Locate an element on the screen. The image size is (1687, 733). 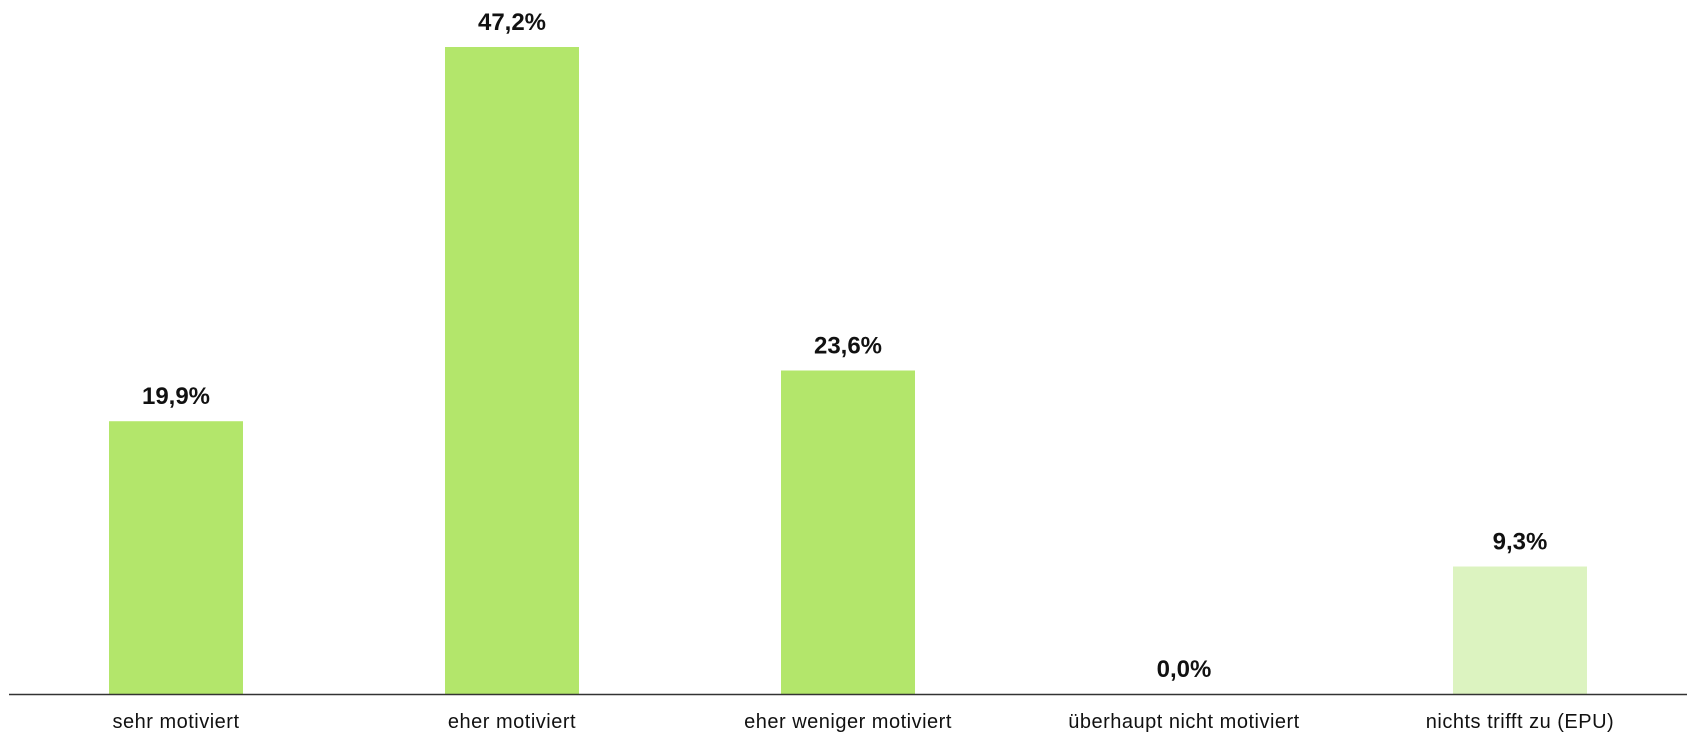
data-label-1: 47,2% is located at coordinates (512, 22).